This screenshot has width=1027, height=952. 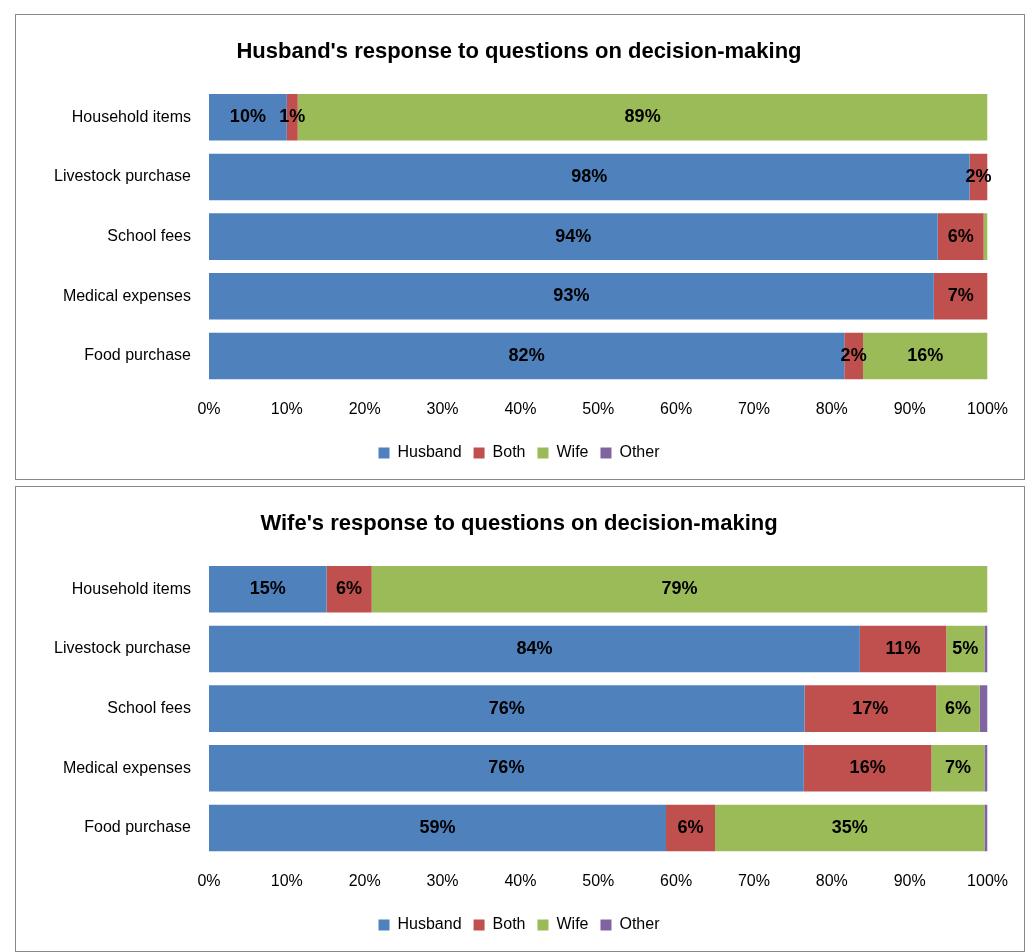 I want to click on data-label: 79%, so click(x=679, y=588).